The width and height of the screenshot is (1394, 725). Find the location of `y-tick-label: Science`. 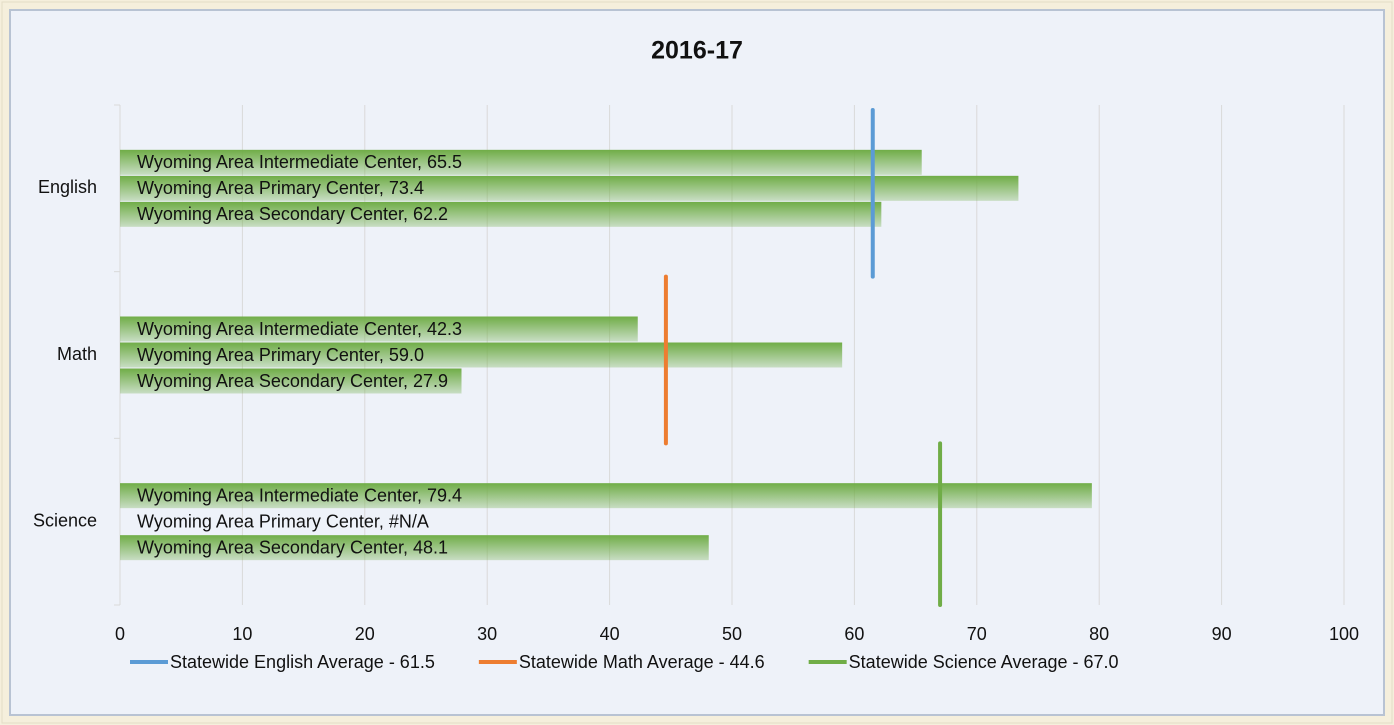

y-tick-label: Science is located at coordinates (65, 520).